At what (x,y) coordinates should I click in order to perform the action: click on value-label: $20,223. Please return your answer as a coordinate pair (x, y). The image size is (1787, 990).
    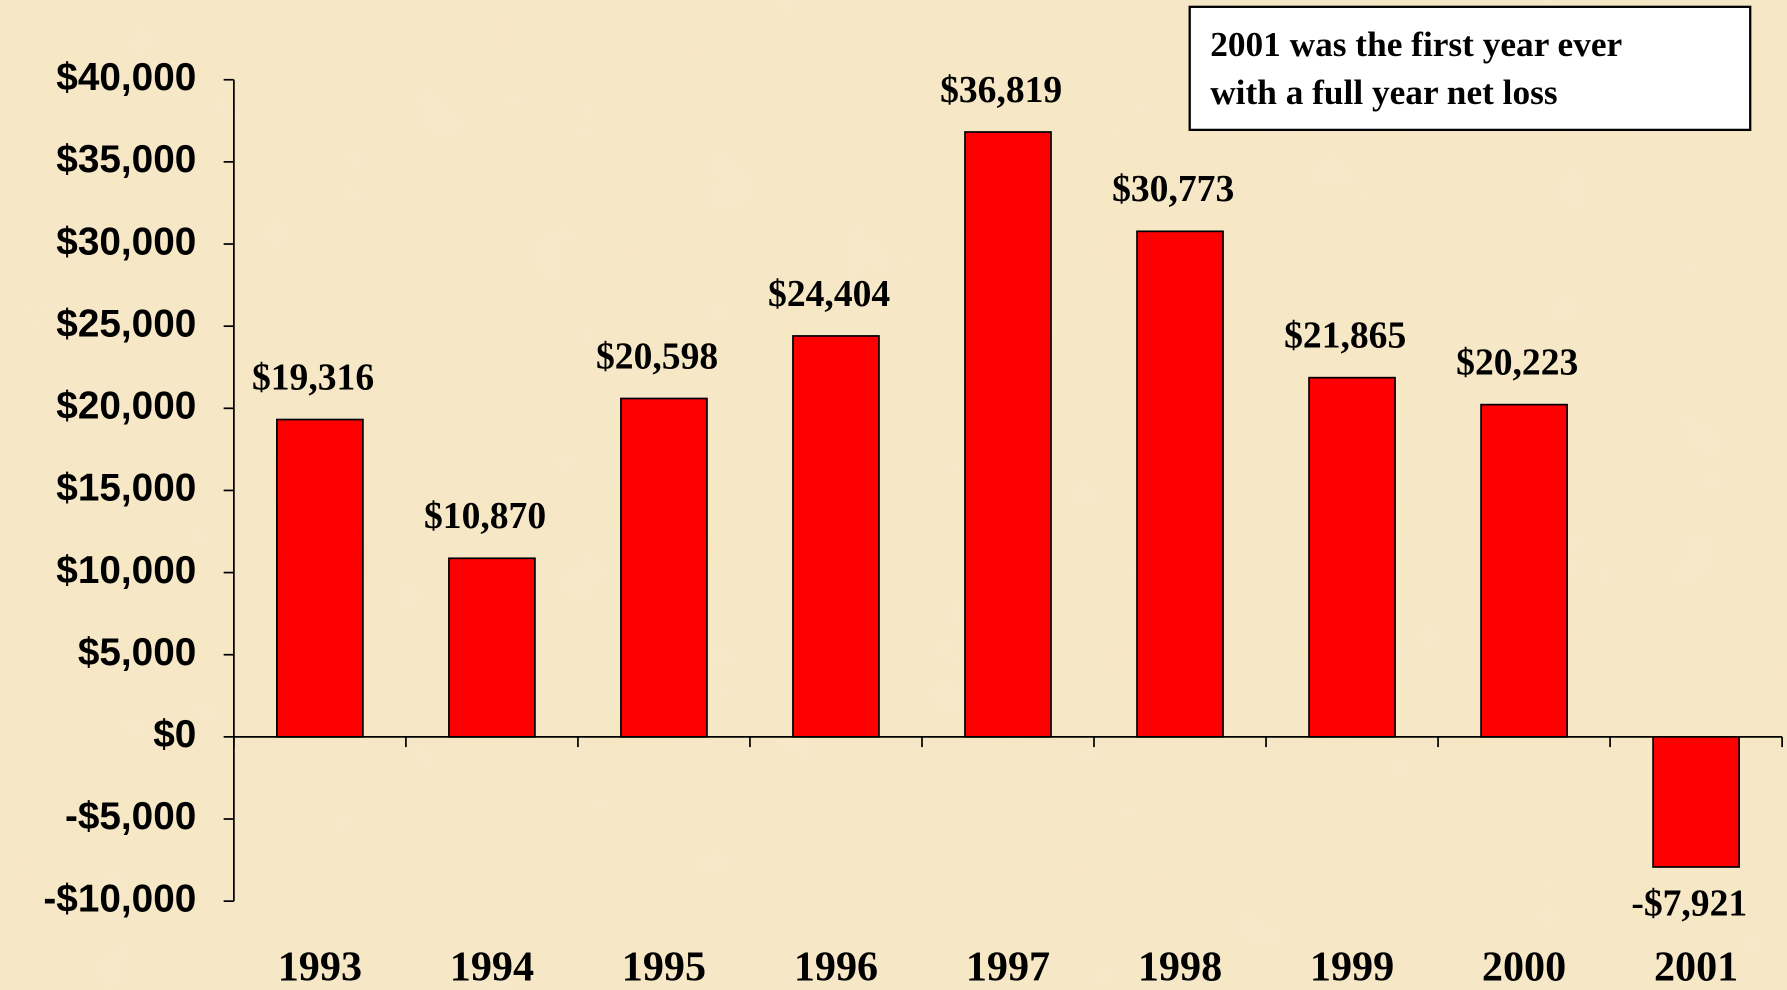
    Looking at the image, I should click on (1517, 363).